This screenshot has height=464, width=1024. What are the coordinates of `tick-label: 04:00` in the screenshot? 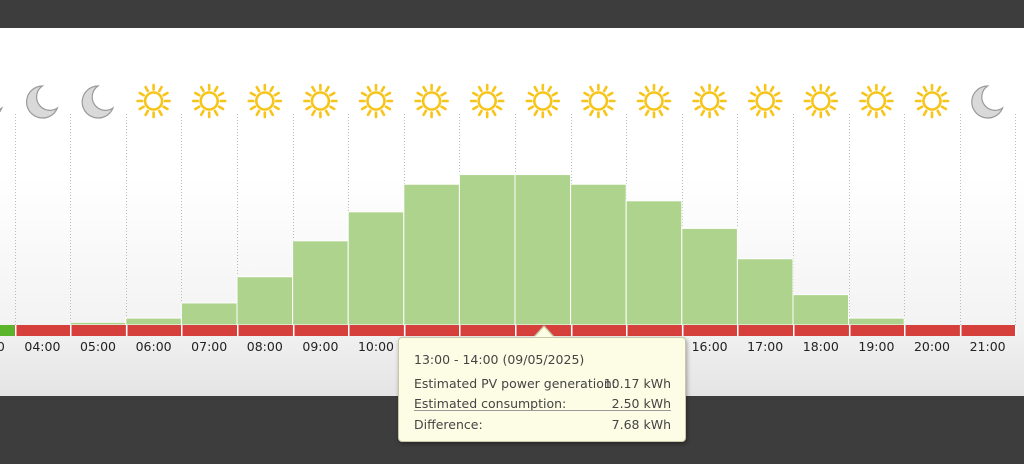 It's located at (42, 346).